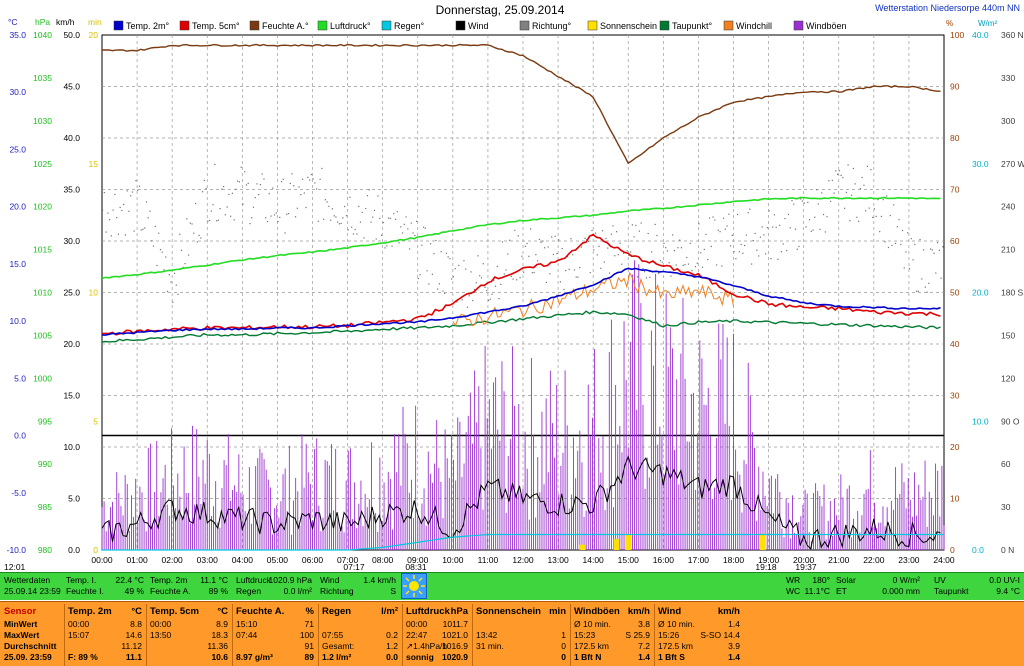 The image size is (1024, 666). What do you see at coordinates (692, 26) in the screenshot?
I see `legend-label: Taupunkt°` at bounding box center [692, 26].